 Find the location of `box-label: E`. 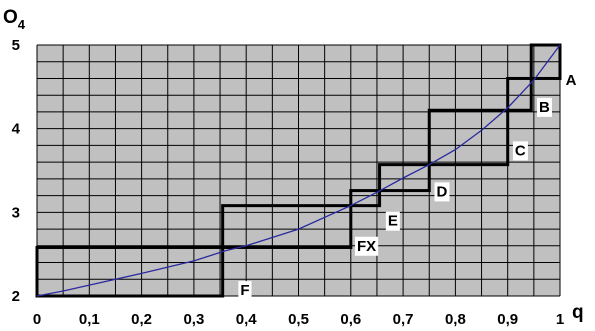

box-label: E is located at coordinates (393, 221).